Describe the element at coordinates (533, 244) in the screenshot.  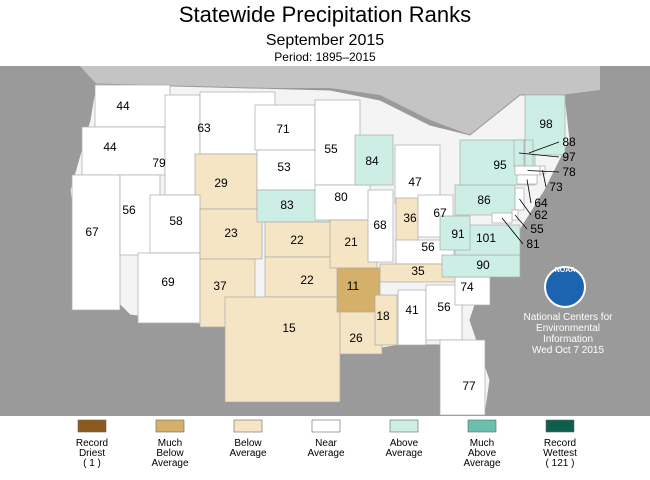
I see `state-rank: 81` at that location.